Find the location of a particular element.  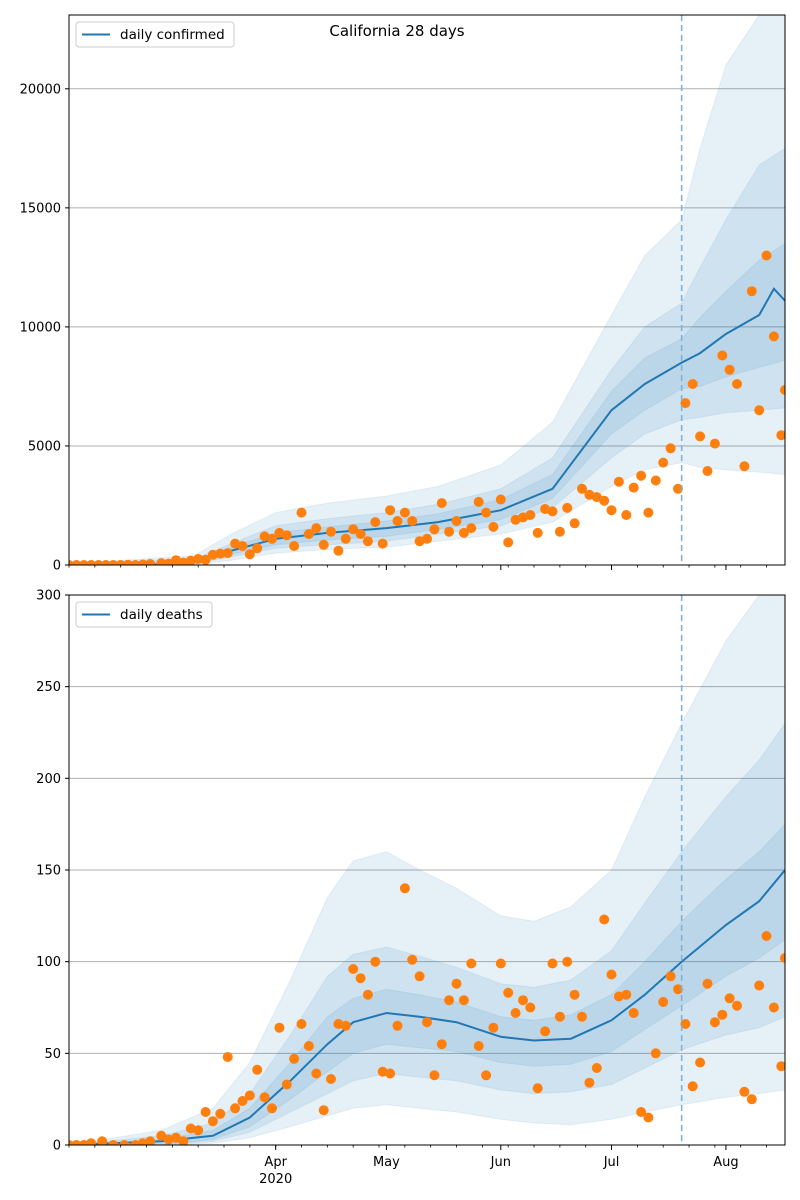

y-tick-label: 300 is located at coordinates (48, 596).